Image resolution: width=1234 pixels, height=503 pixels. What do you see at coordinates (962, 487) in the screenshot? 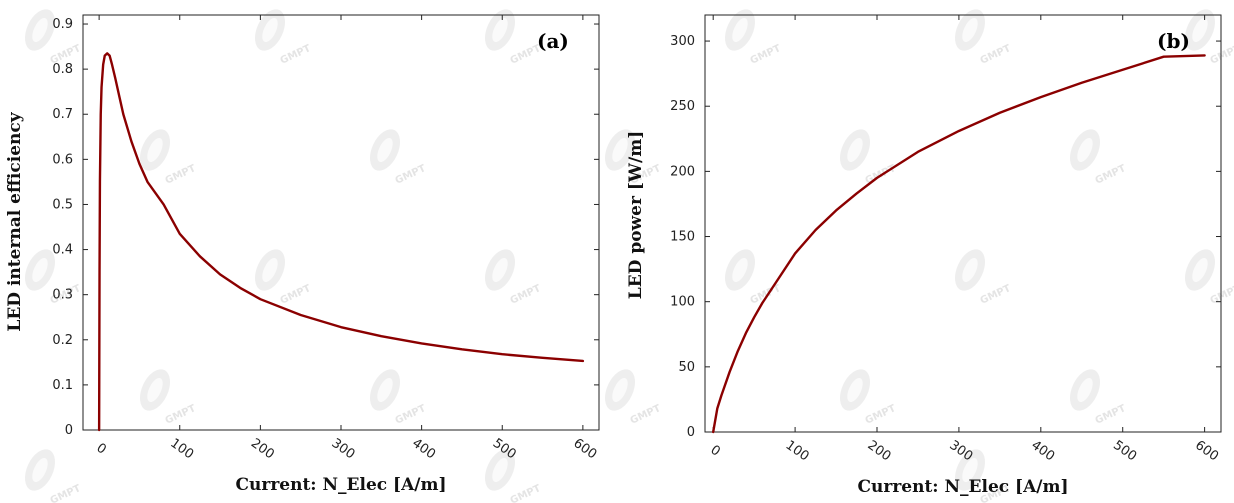
I see `x-axis-label-b: Current: N_Elec [A/m]` at bounding box center [962, 487].